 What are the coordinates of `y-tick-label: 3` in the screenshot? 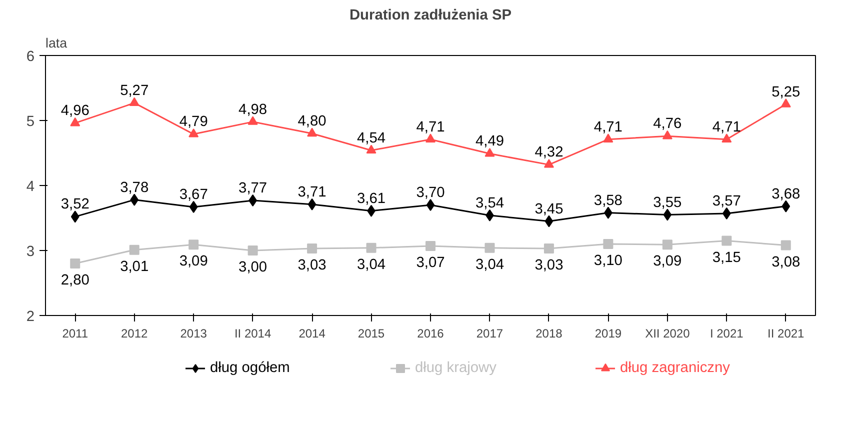 It's located at (30, 252).